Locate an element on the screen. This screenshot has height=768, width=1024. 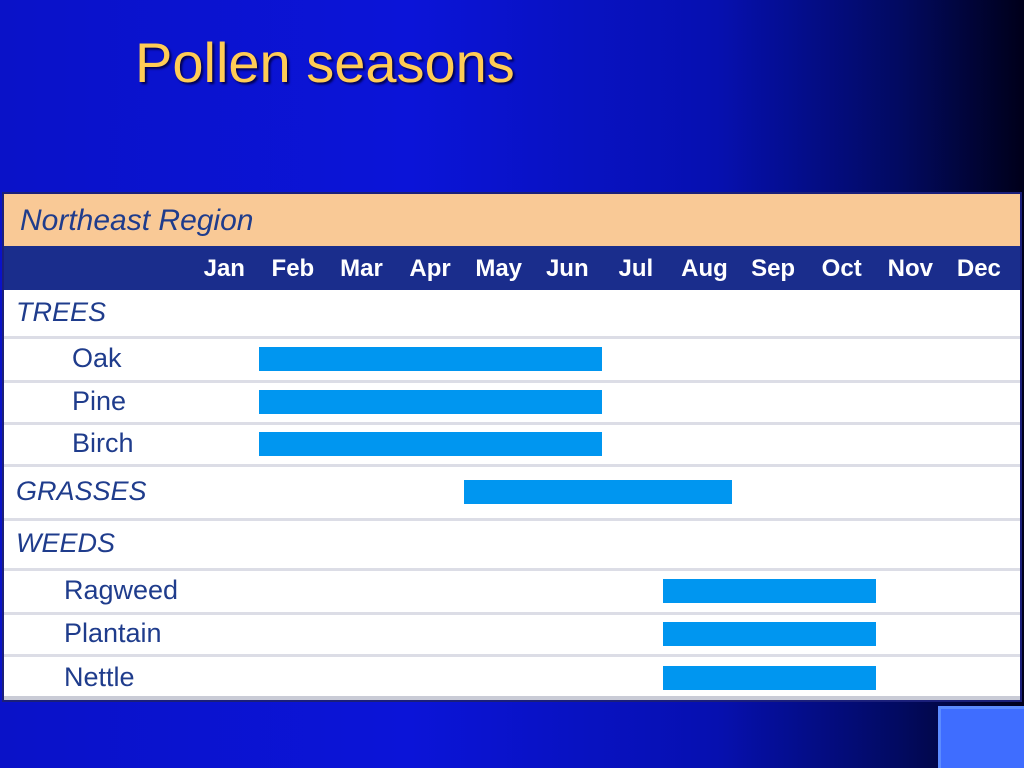
month-label-may: May is located at coordinates (499, 268).